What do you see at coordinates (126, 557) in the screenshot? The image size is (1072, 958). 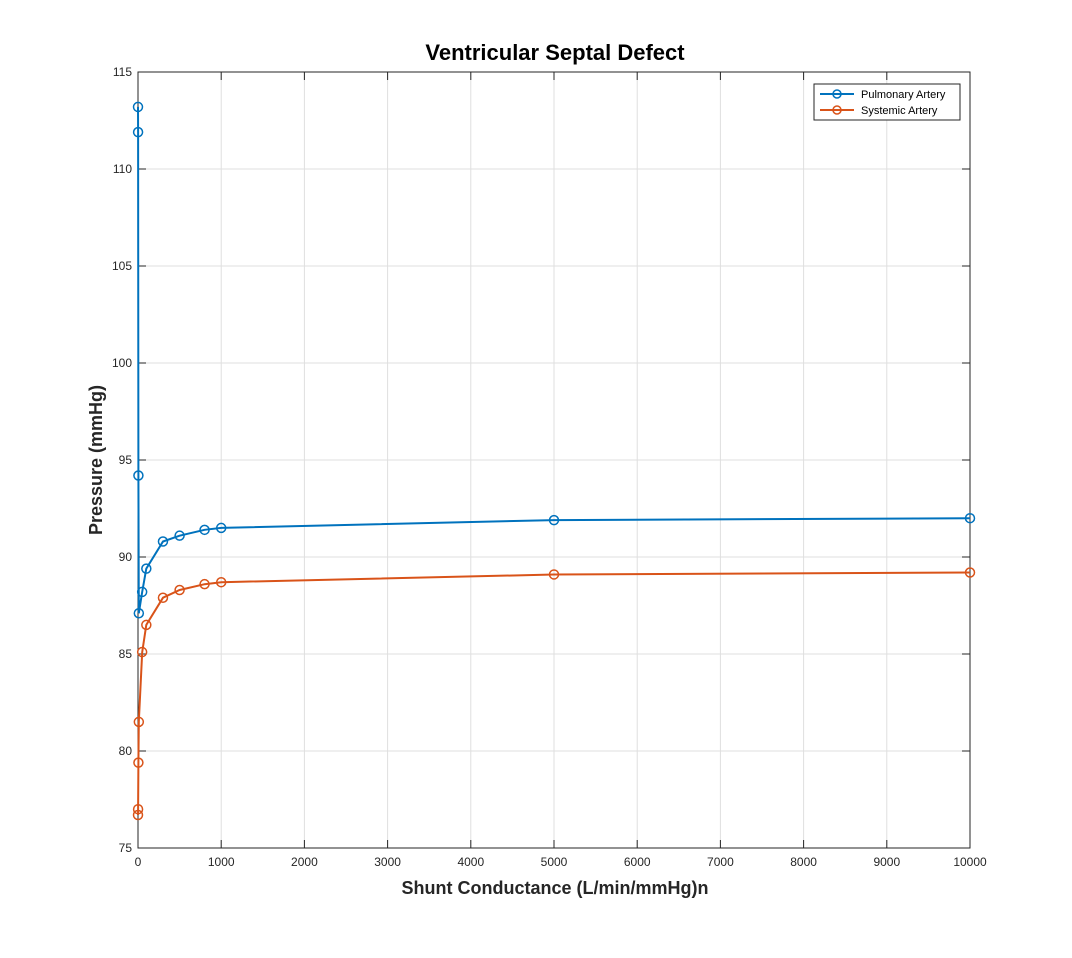 I see `y-tick-label: 90` at bounding box center [126, 557].